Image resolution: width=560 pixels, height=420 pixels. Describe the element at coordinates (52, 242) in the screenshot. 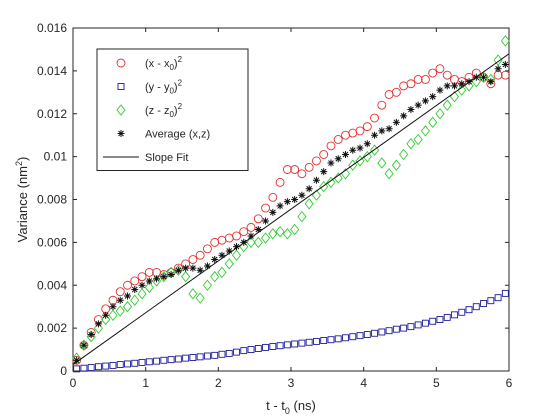

I see `y-tick-label: 0.006` at that location.